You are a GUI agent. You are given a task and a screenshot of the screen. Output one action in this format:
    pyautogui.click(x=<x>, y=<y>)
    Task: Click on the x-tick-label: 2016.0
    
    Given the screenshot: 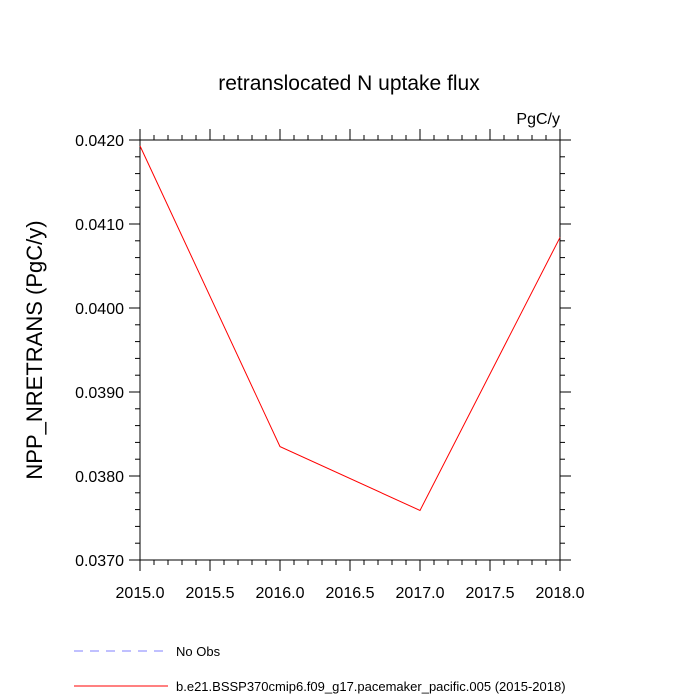 What is the action you would take?
    pyautogui.click(x=280, y=593)
    